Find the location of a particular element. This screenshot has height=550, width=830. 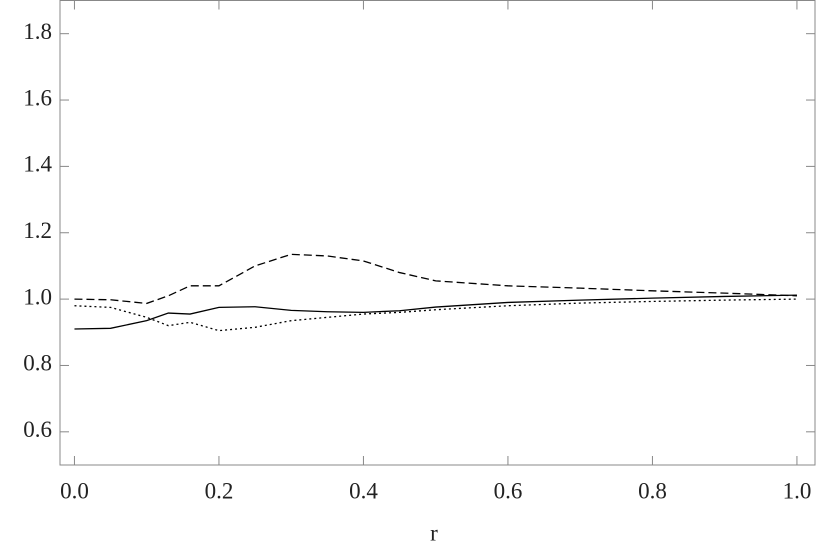

x-tick-label: 0.2 is located at coordinates (219, 490).